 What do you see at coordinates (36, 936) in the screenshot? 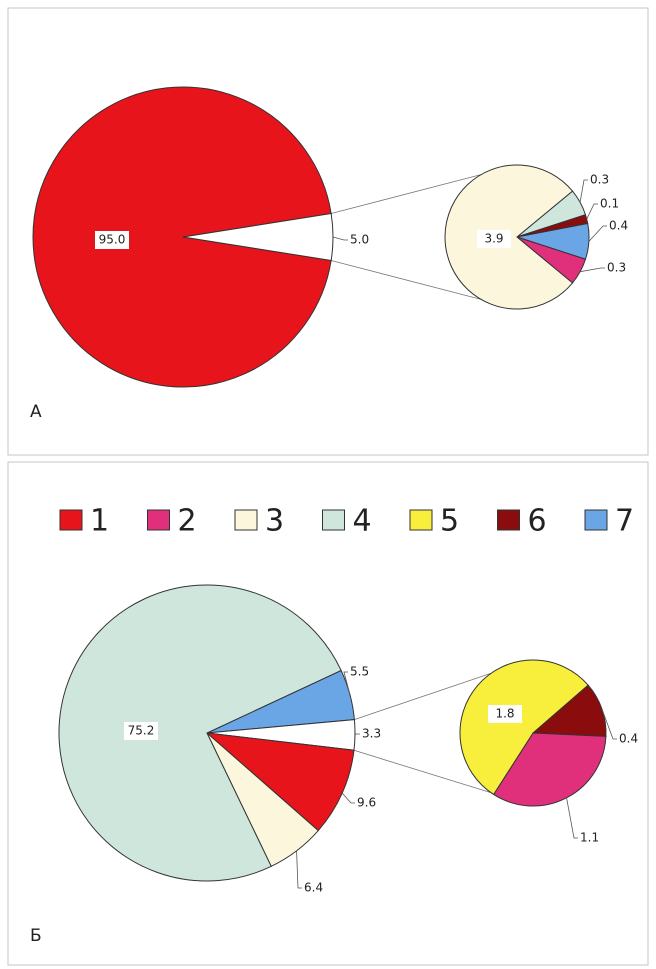
I see `panel-label: Б` at bounding box center [36, 936].